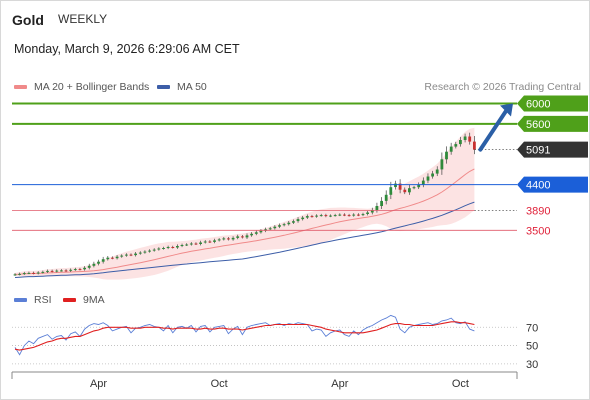 Image resolution: width=590 pixels, height=400 pixels. I want to click on rsi-tick-label-50: 50, so click(532, 347).